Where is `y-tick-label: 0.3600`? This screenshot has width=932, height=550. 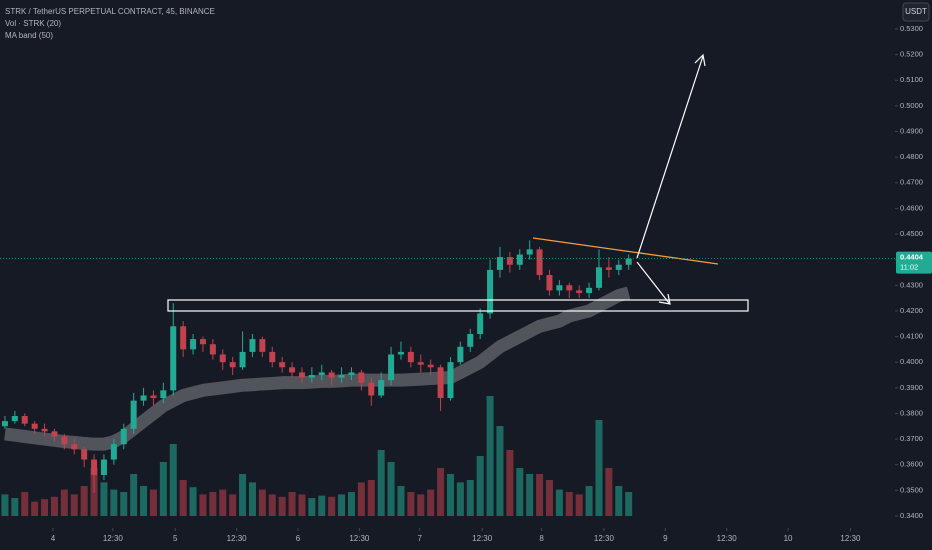 y-tick-label: 0.3600 is located at coordinates (911, 464).